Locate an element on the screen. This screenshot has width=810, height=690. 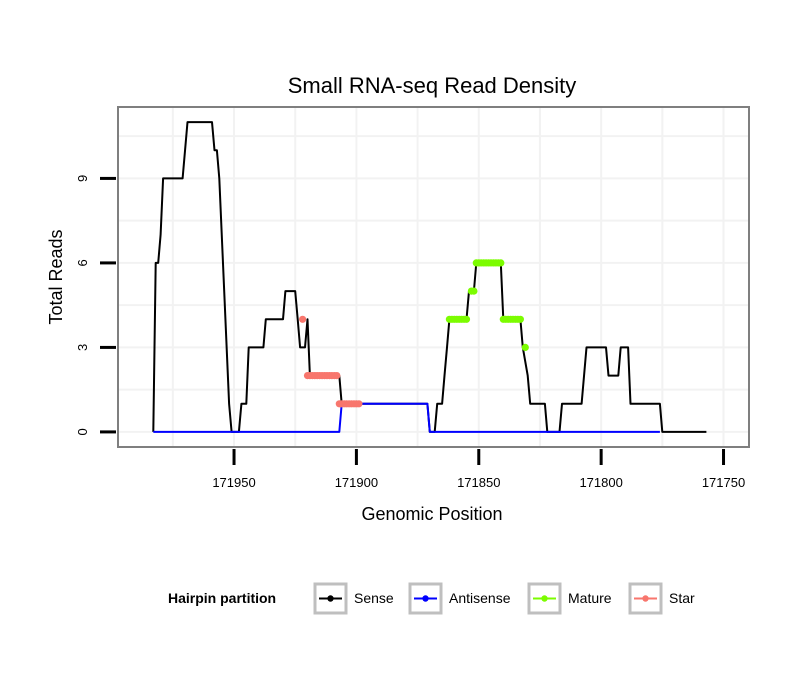
legend-entries: Sense Antisense Mature Star is located at coordinates (504, 598).